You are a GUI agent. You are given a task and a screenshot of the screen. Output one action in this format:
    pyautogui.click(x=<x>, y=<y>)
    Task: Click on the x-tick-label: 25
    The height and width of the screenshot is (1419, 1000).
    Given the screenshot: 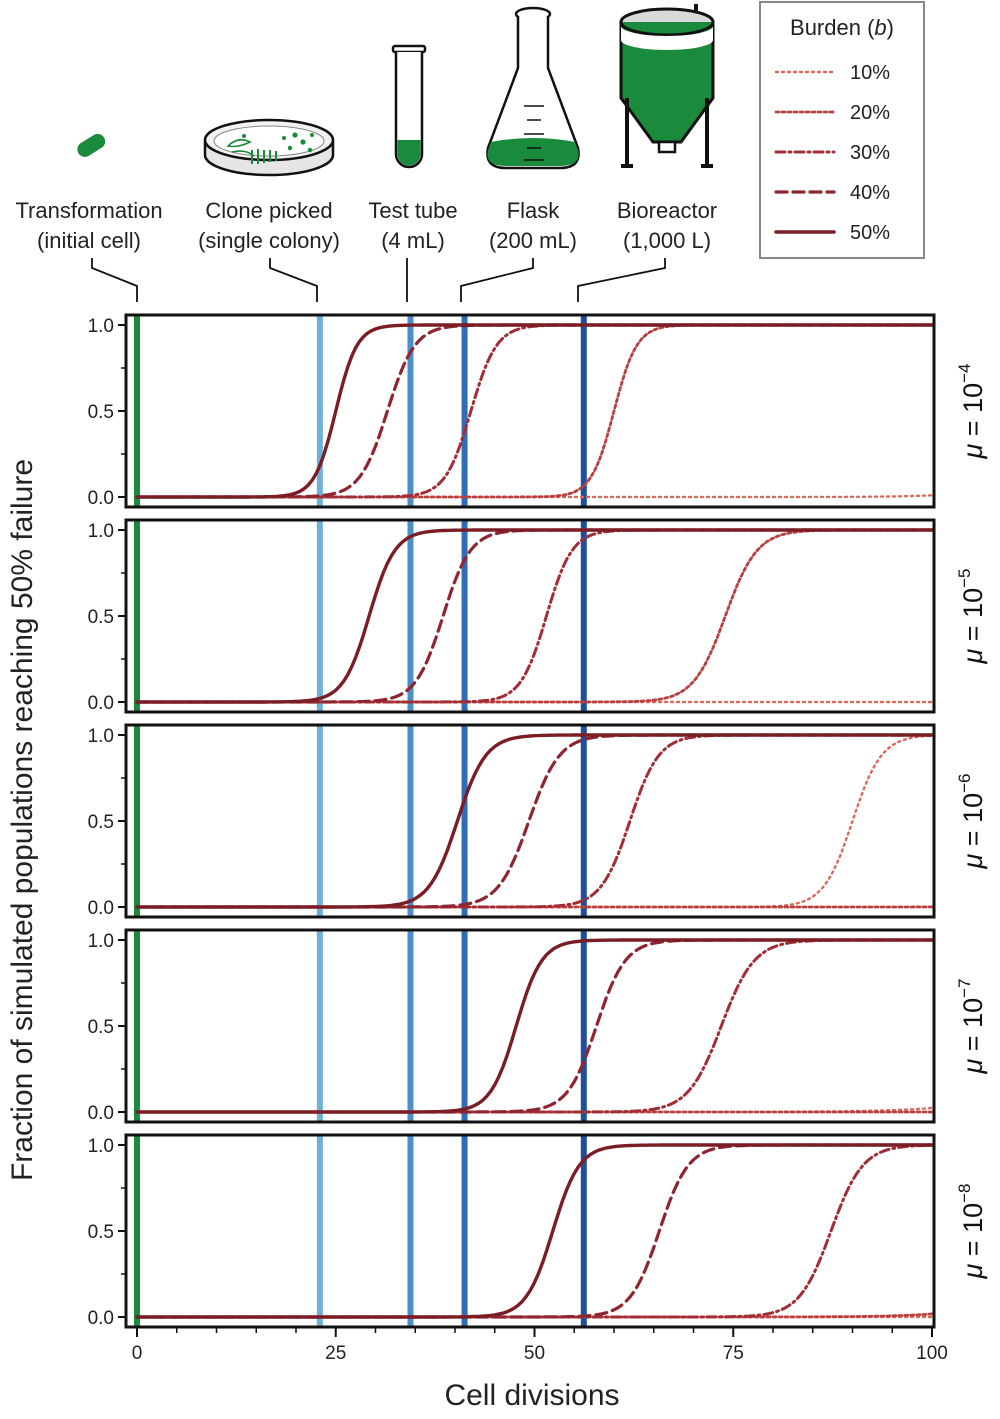 What is the action you would take?
    pyautogui.click(x=335, y=1353)
    